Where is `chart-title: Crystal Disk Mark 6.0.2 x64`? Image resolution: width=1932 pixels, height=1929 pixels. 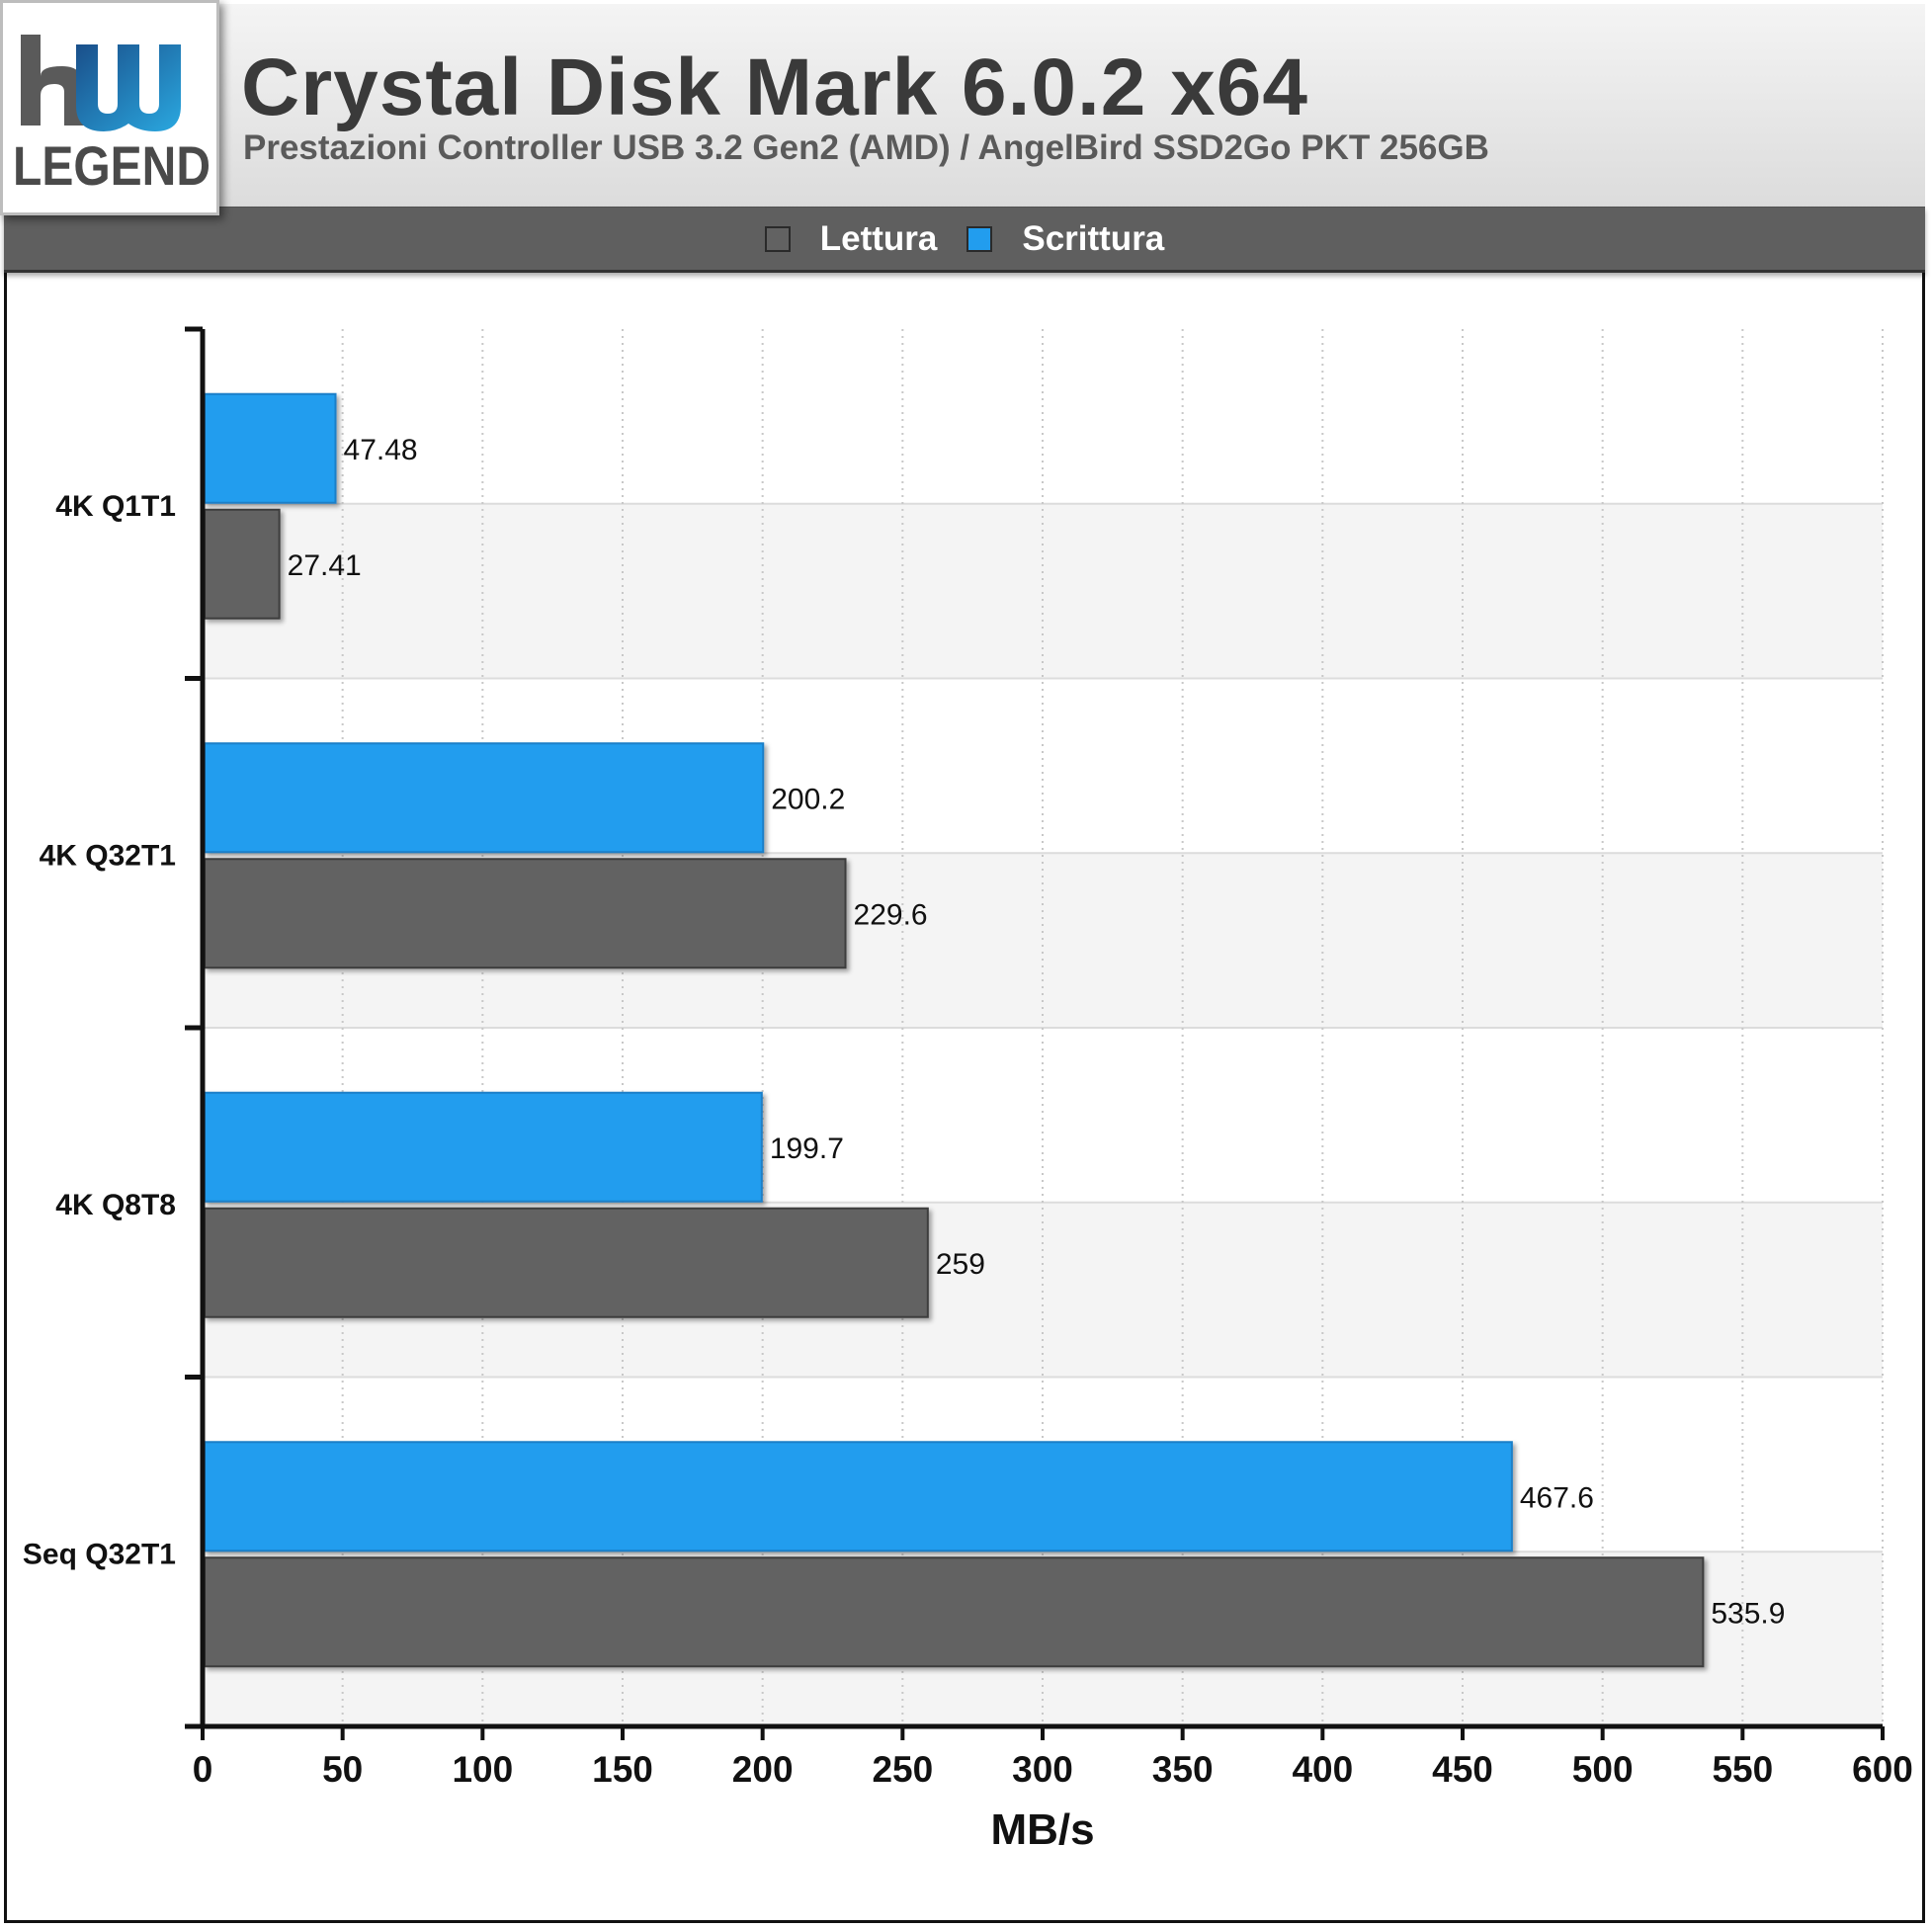
chart-title: Crystal Disk Mark 6.0.2 x64 is located at coordinates (774, 87).